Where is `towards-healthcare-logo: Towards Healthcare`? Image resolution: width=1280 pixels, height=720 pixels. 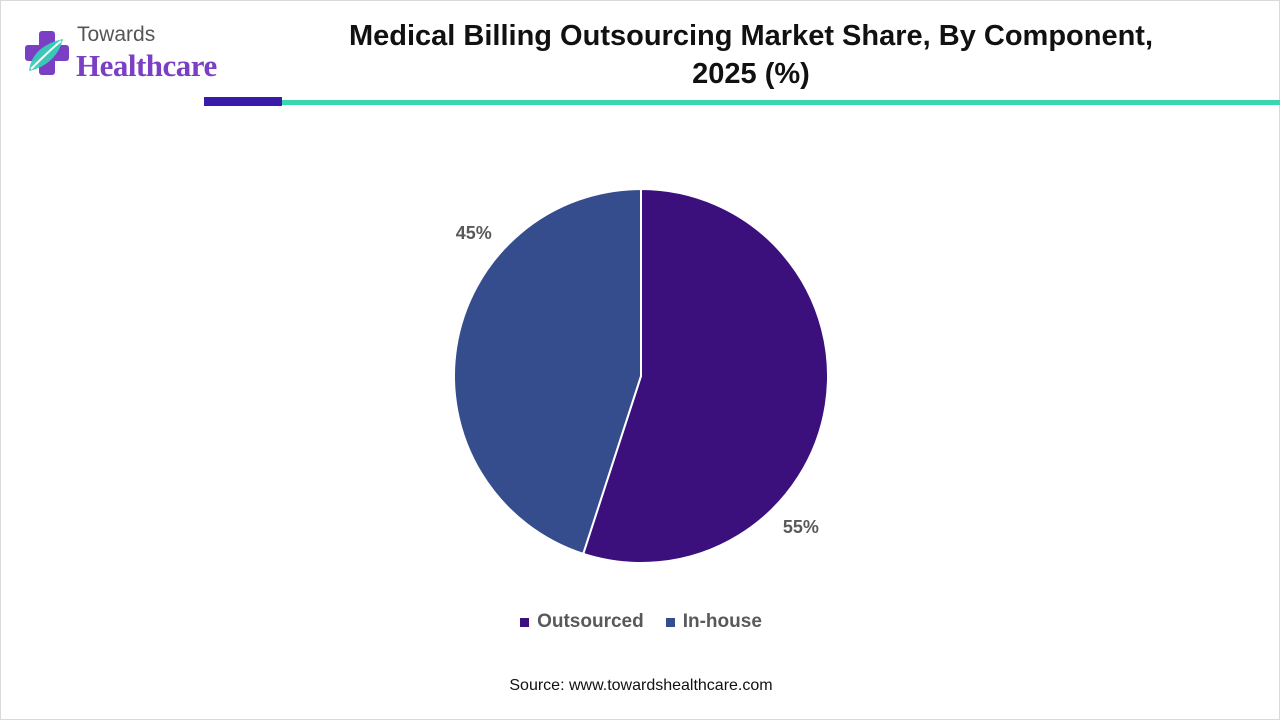 towards-healthcare-logo: Towards Healthcare is located at coordinates (136, 54).